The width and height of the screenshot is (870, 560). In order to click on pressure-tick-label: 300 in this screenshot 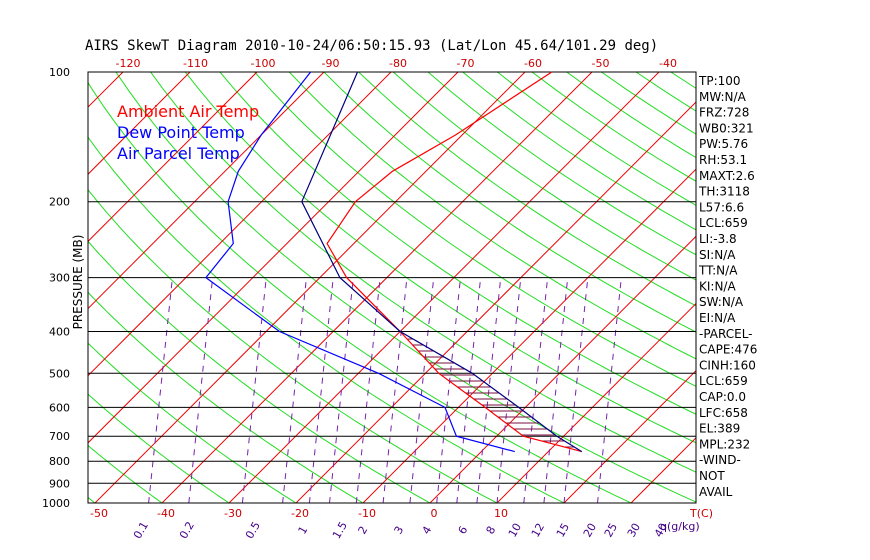, I will do `click(59, 278)`.